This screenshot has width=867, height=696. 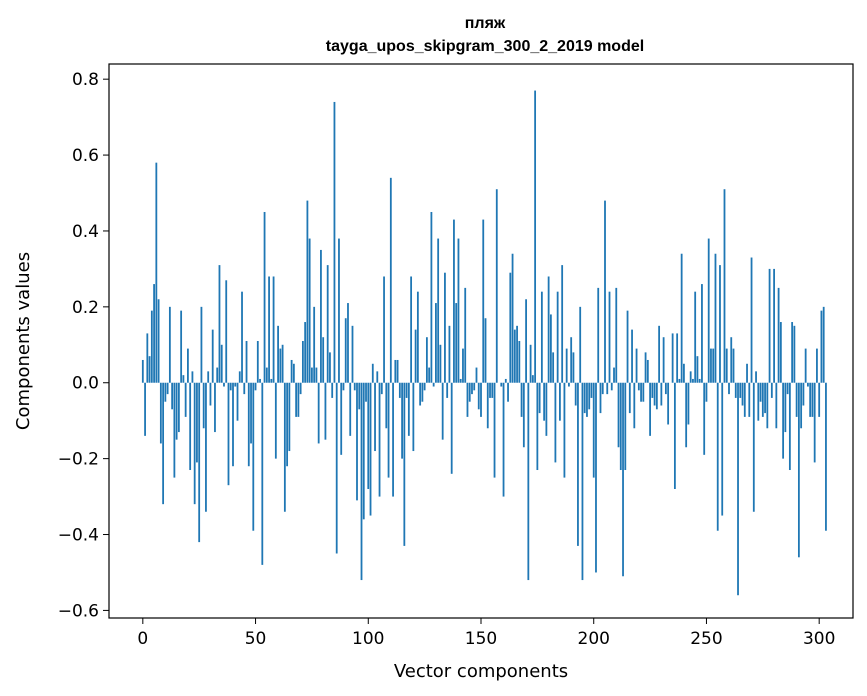 I want to click on x-tick-label: 0, so click(x=142, y=639).